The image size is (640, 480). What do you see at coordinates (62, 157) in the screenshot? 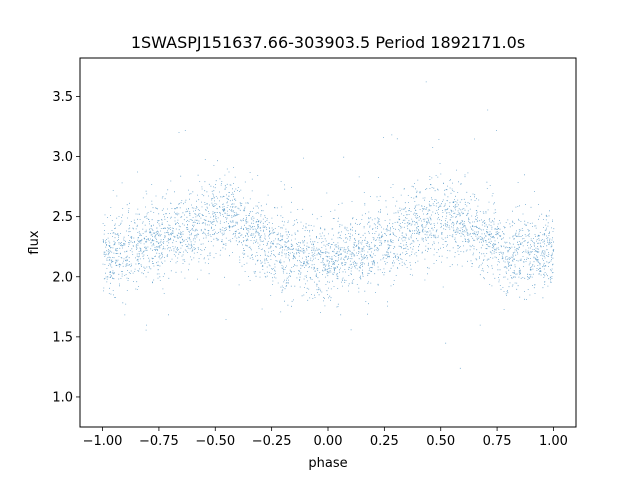
I see `y-tick-label: 3.0` at bounding box center [62, 157].